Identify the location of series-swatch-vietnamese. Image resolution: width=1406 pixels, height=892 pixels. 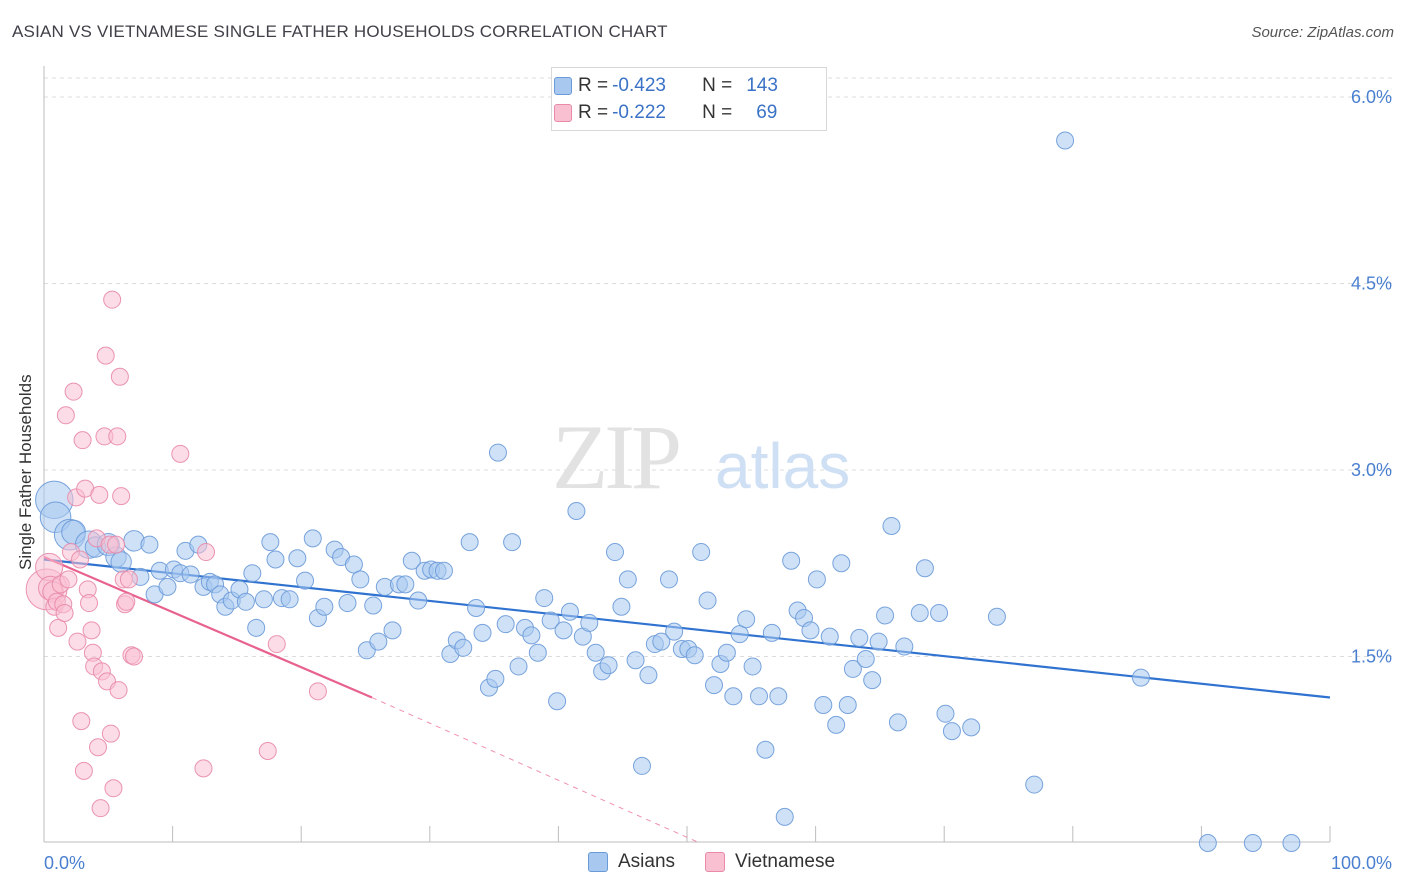
(715, 862).